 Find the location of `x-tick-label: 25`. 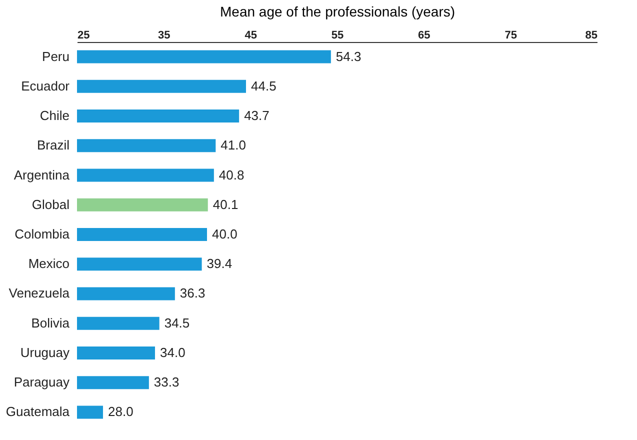

x-tick-label: 25 is located at coordinates (84, 36).